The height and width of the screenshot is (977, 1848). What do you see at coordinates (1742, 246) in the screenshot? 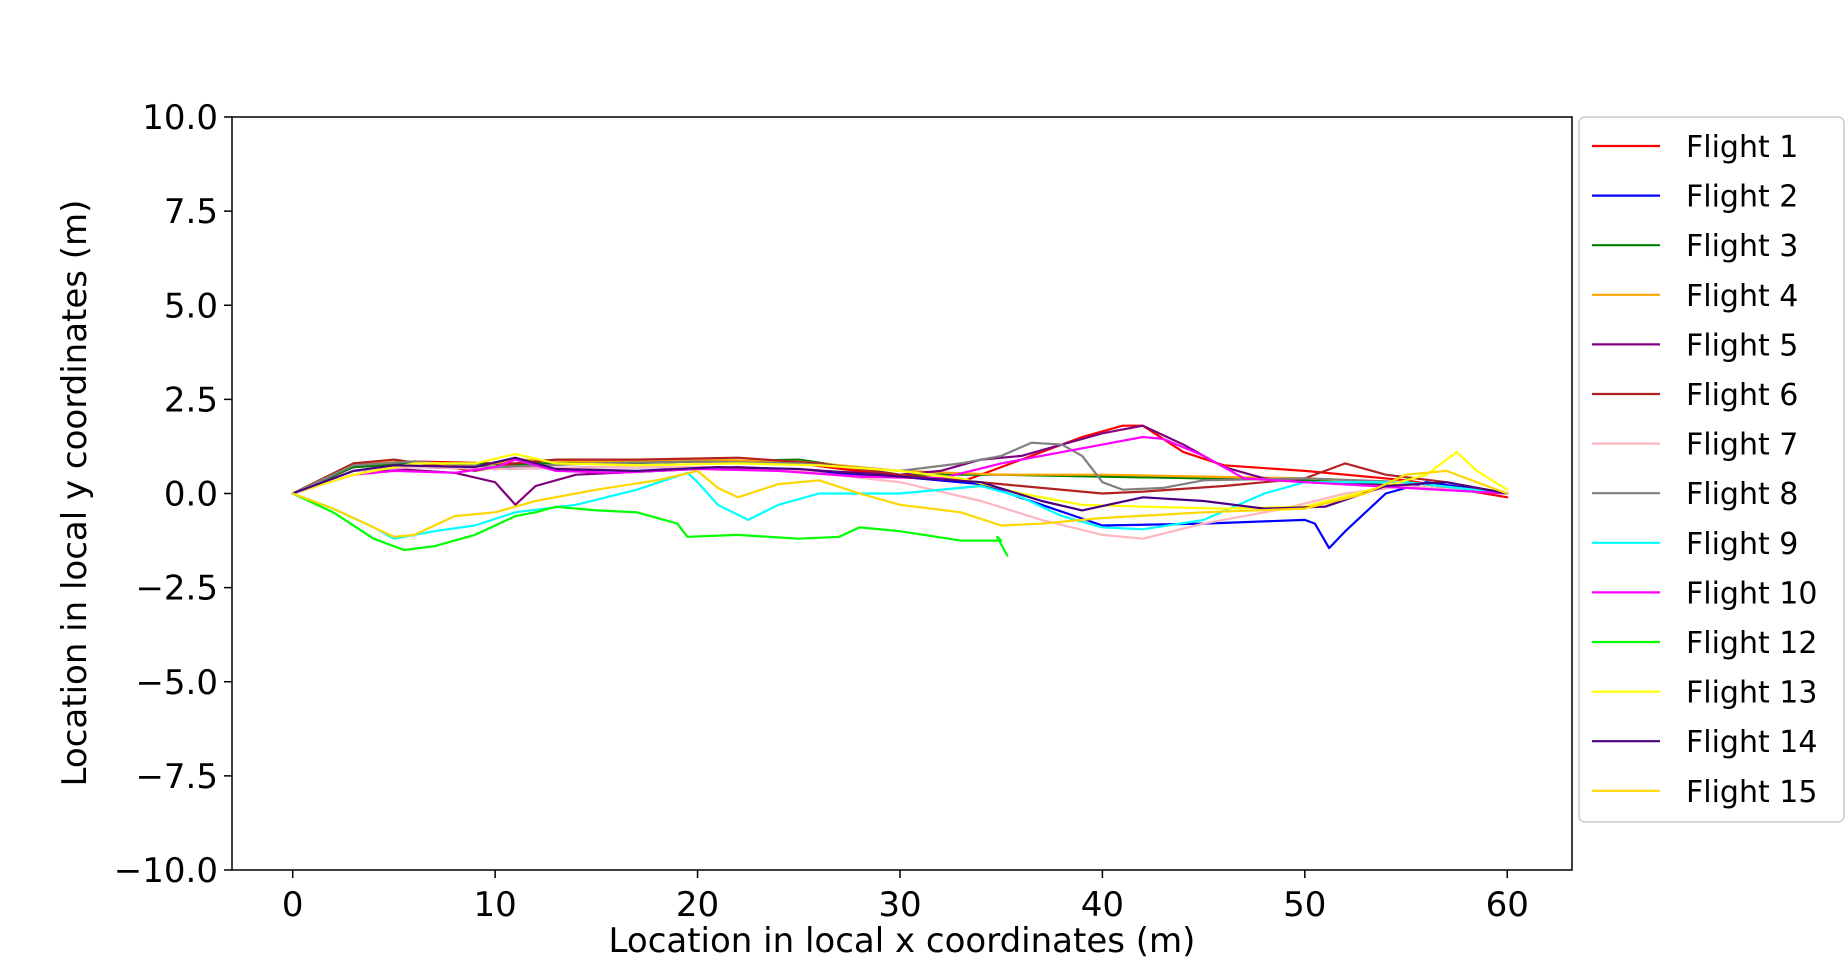
I see `legend-label-3: Flight 3` at bounding box center [1742, 246].